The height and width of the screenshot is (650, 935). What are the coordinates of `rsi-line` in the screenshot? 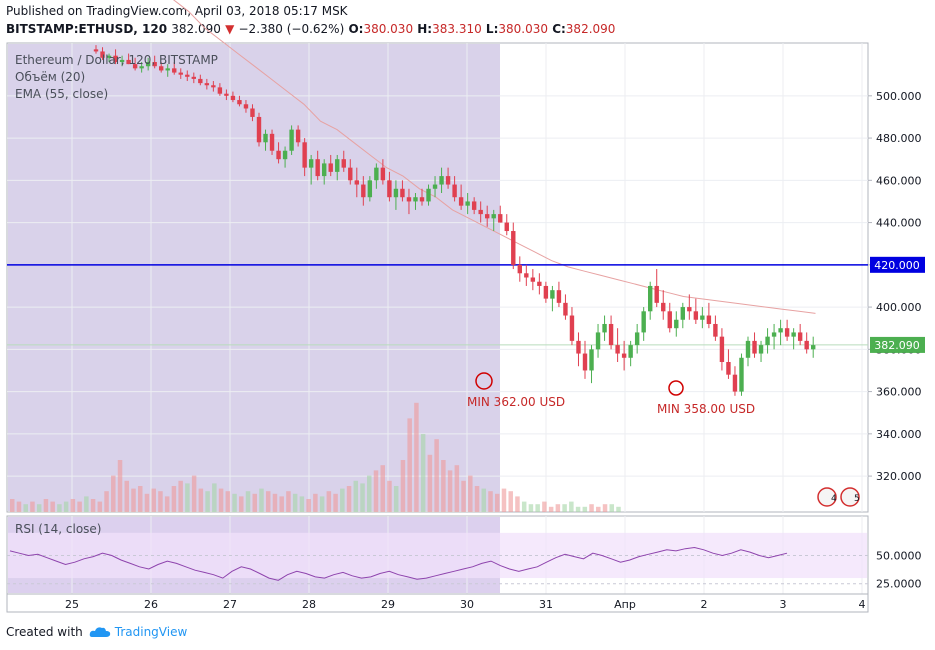 It's located at (398, 563).